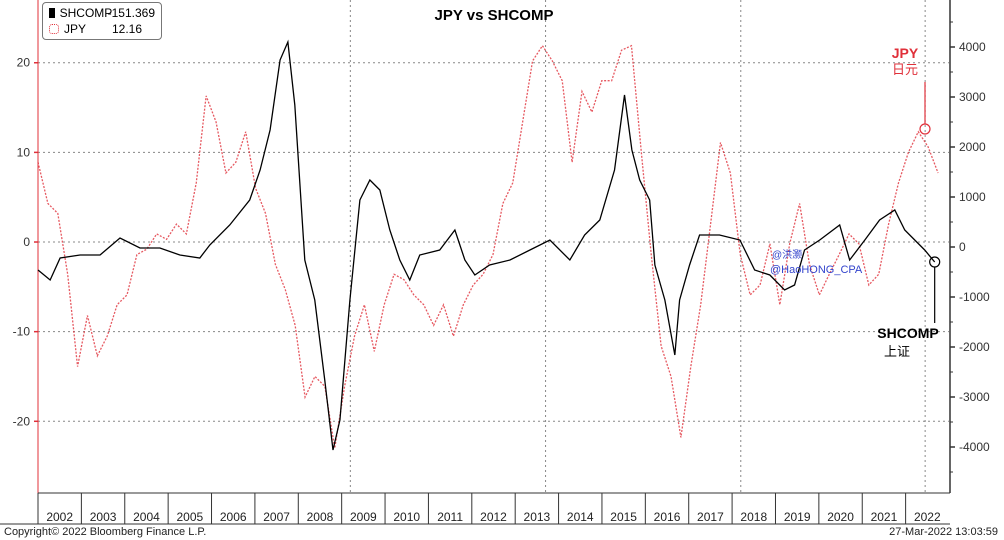  I want to click on x-tick-label: 2022, so click(927, 517).